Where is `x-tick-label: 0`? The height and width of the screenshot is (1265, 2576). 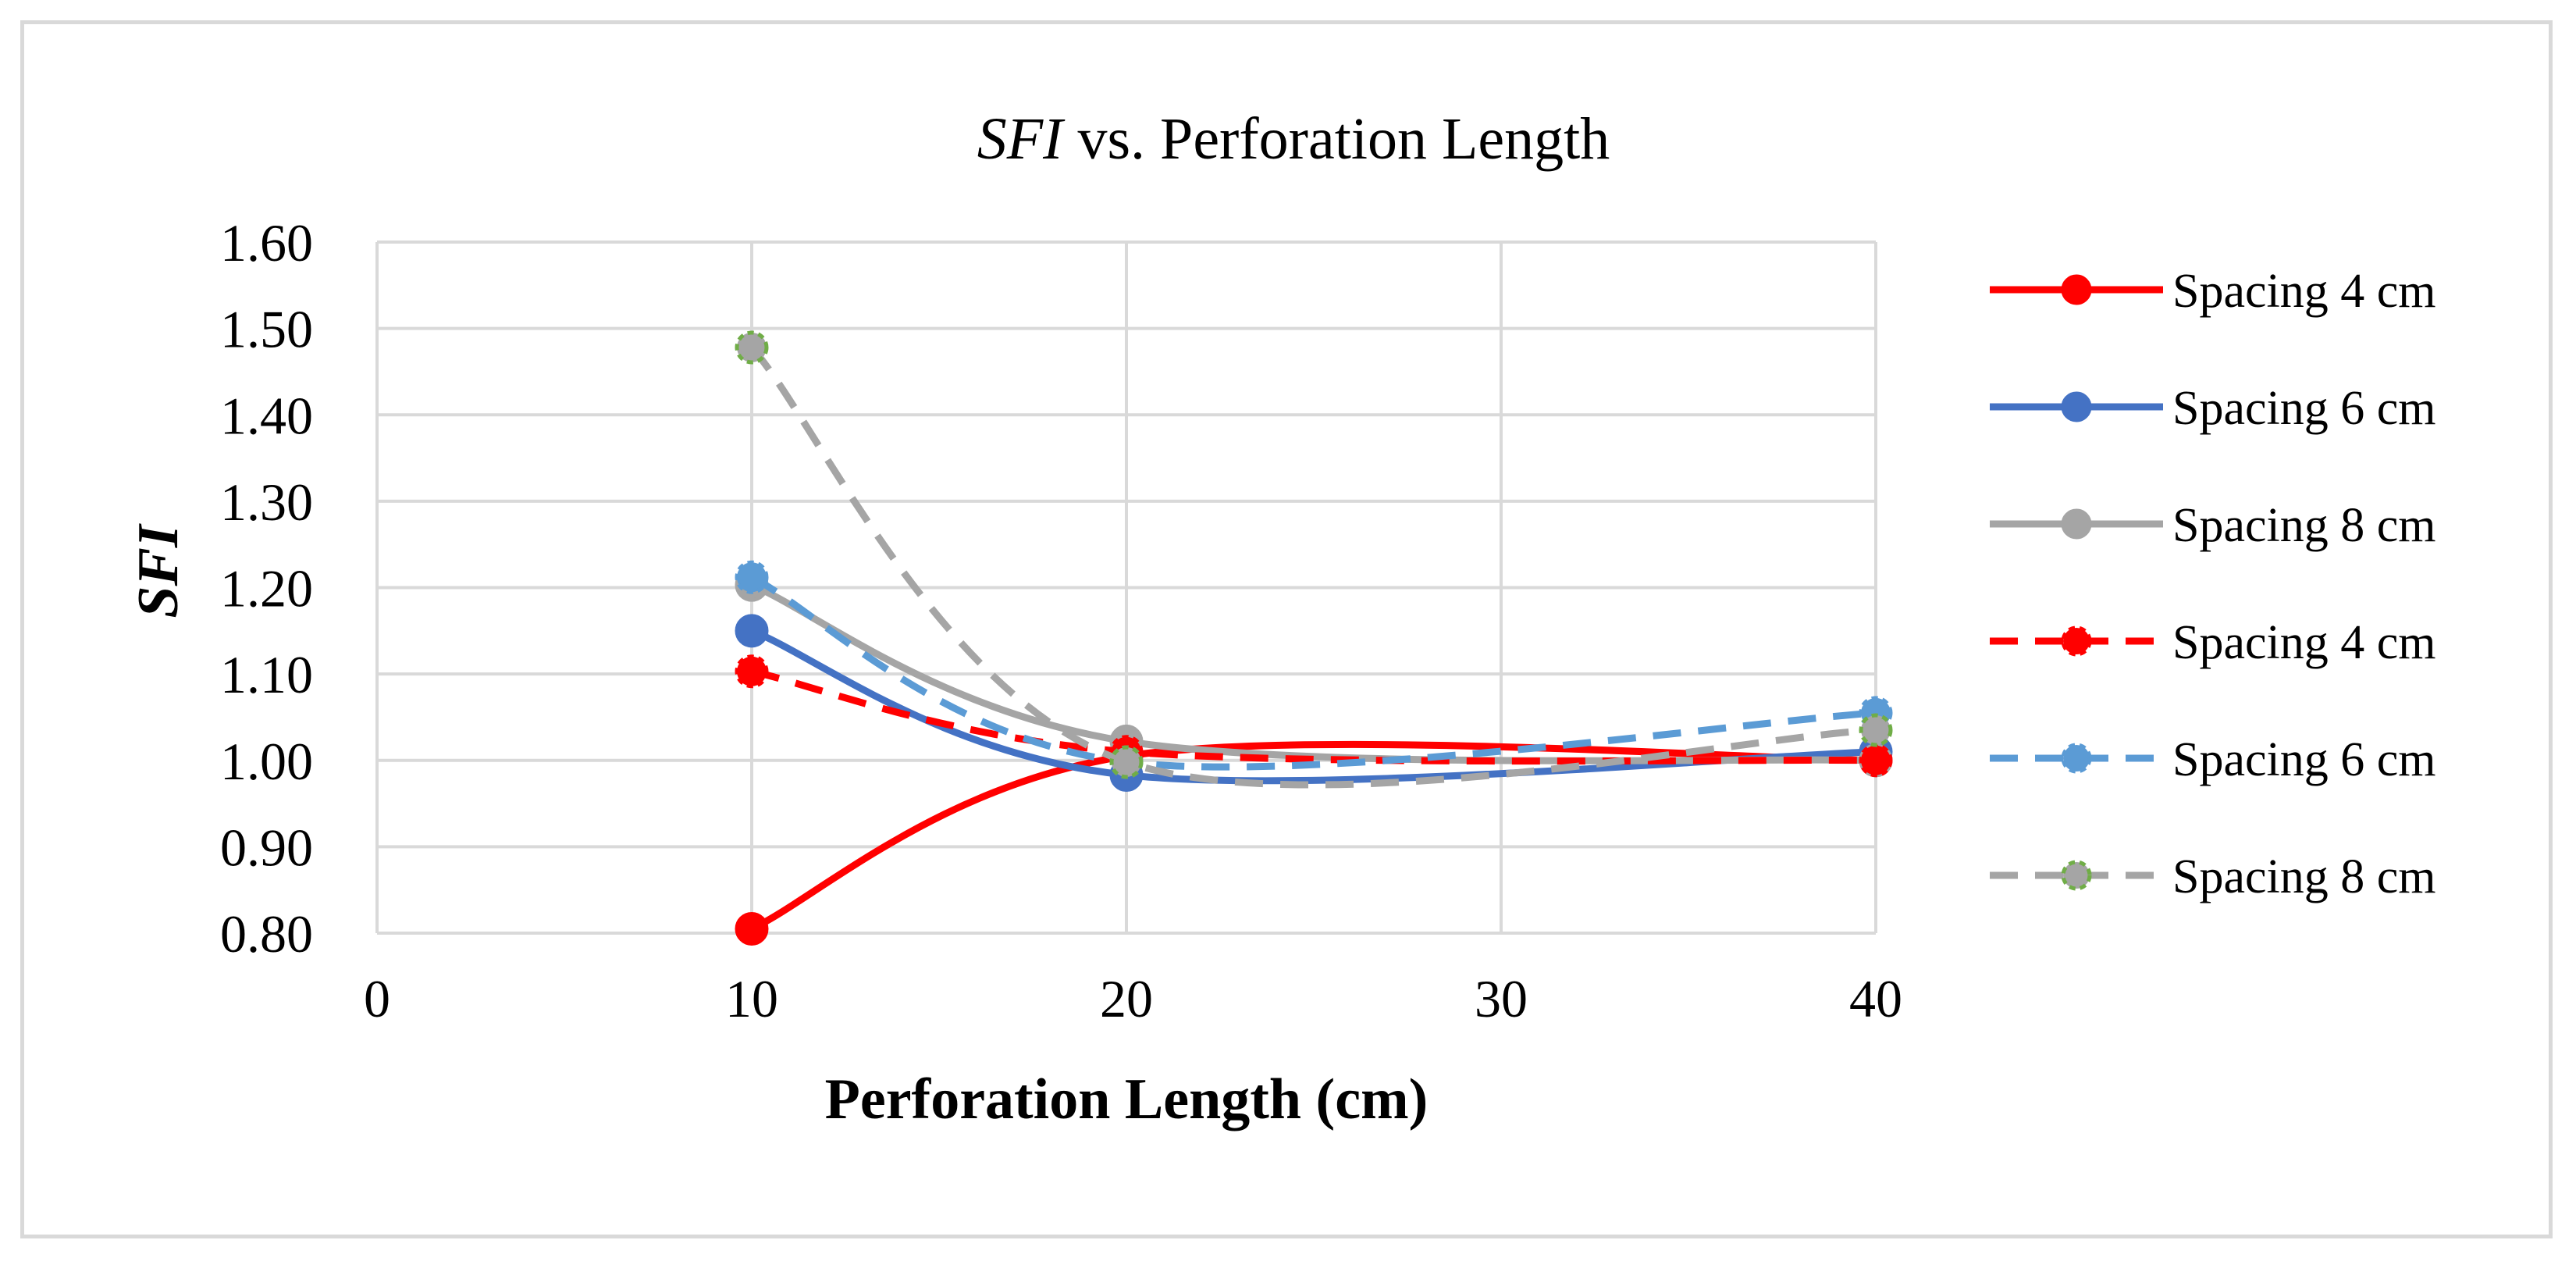
x-tick-label: 0 is located at coordinates (377, 998).